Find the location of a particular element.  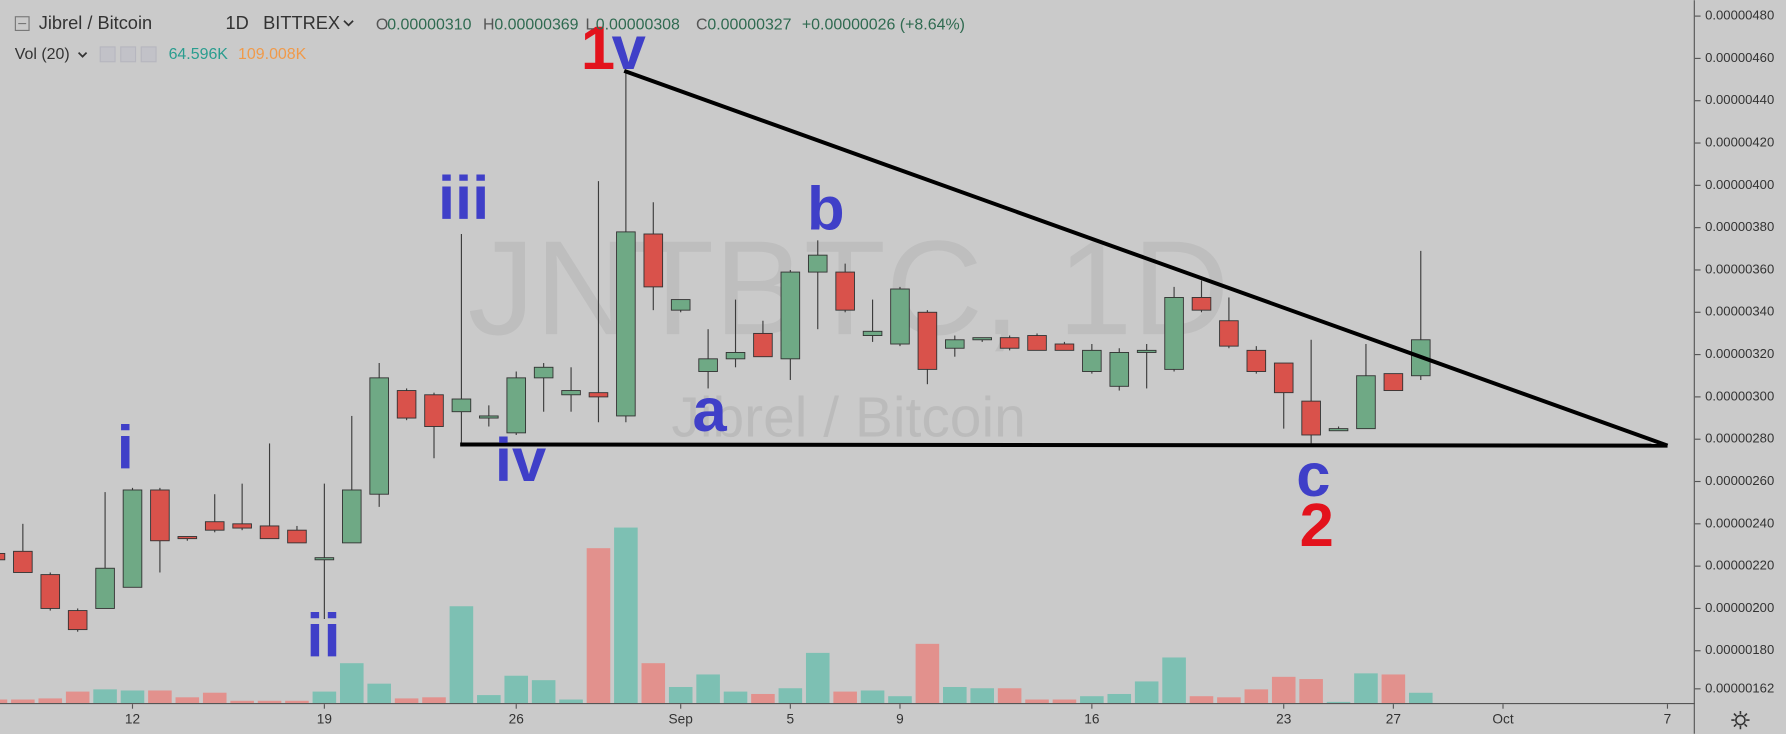

y-tick-label: 0.00000240 is located at coordinates (1739, 522).